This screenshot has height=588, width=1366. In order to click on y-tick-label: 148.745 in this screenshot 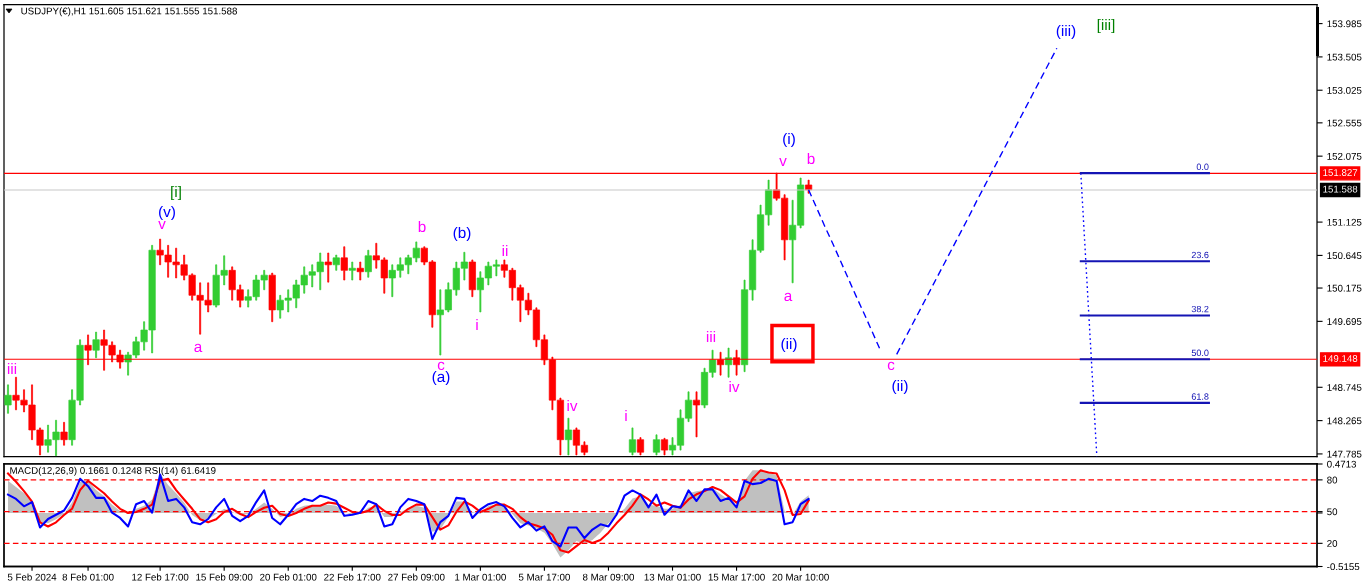, I will do `click(1344, 387)`.